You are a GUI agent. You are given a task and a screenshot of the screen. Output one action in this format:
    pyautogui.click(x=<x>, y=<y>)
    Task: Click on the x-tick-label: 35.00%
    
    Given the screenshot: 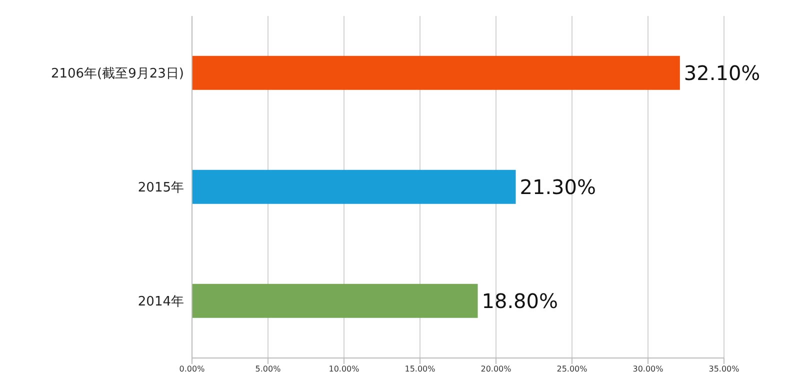 What is the action you would take?
    pyautogui.click(x=724, y=369)
    